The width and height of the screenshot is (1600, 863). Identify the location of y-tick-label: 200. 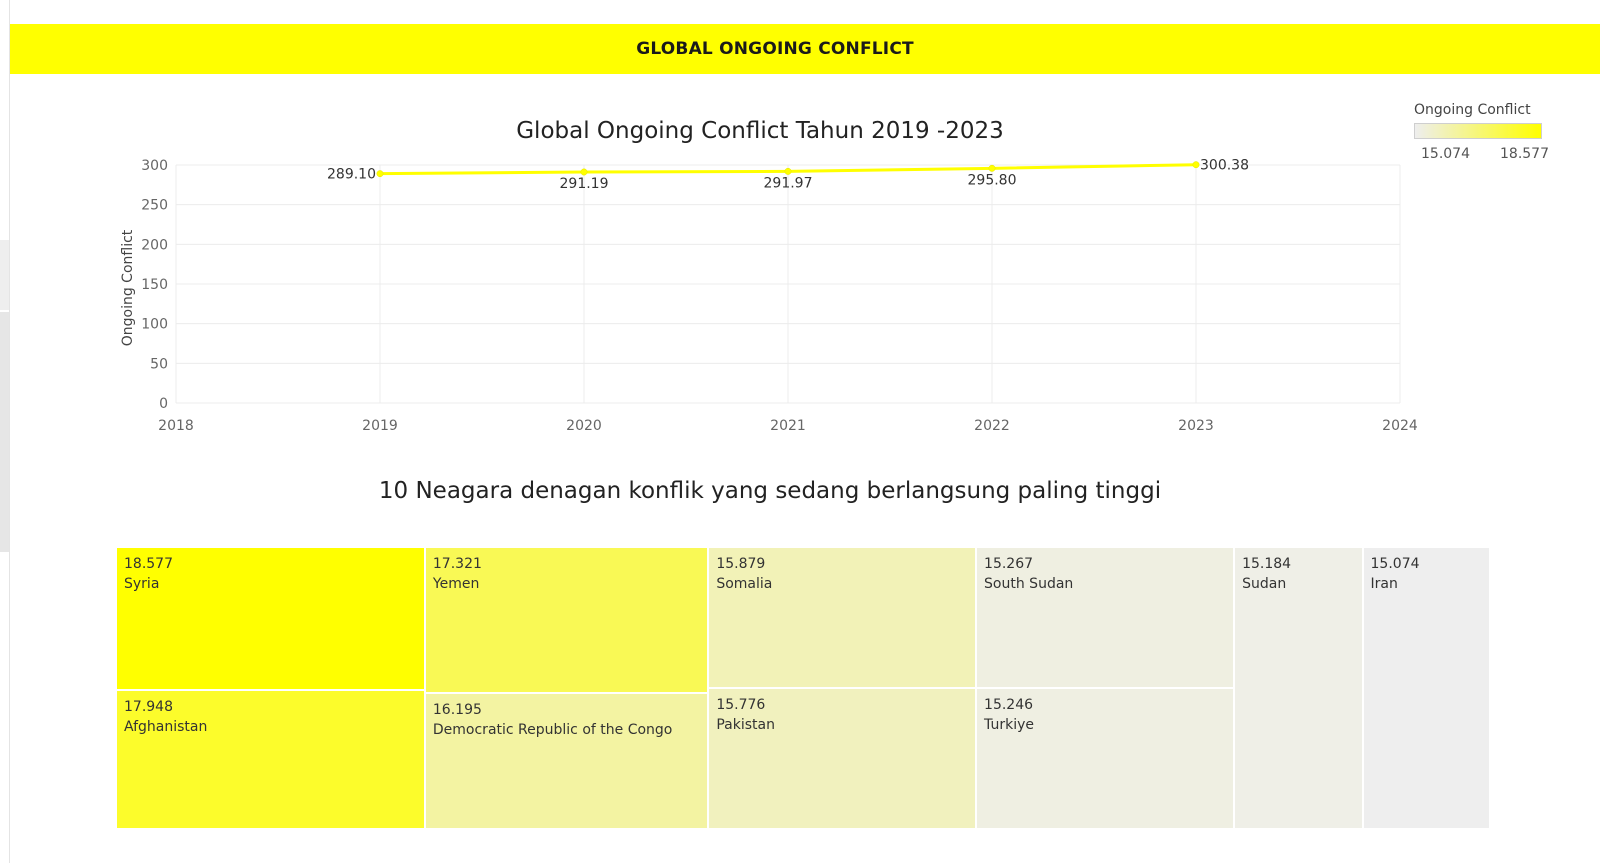
(154, 245).